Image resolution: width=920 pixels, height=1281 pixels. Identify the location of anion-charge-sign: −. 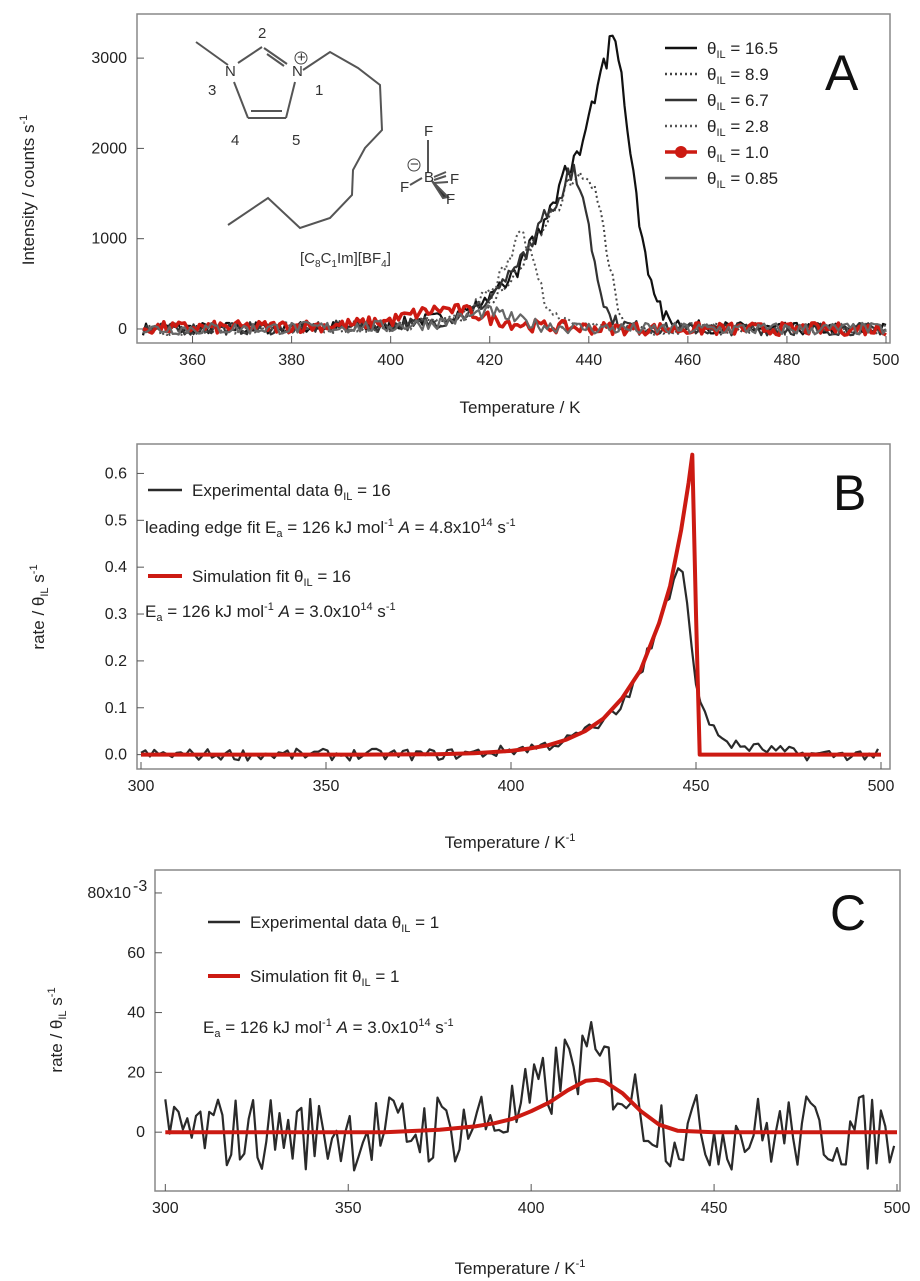
(414, 164).